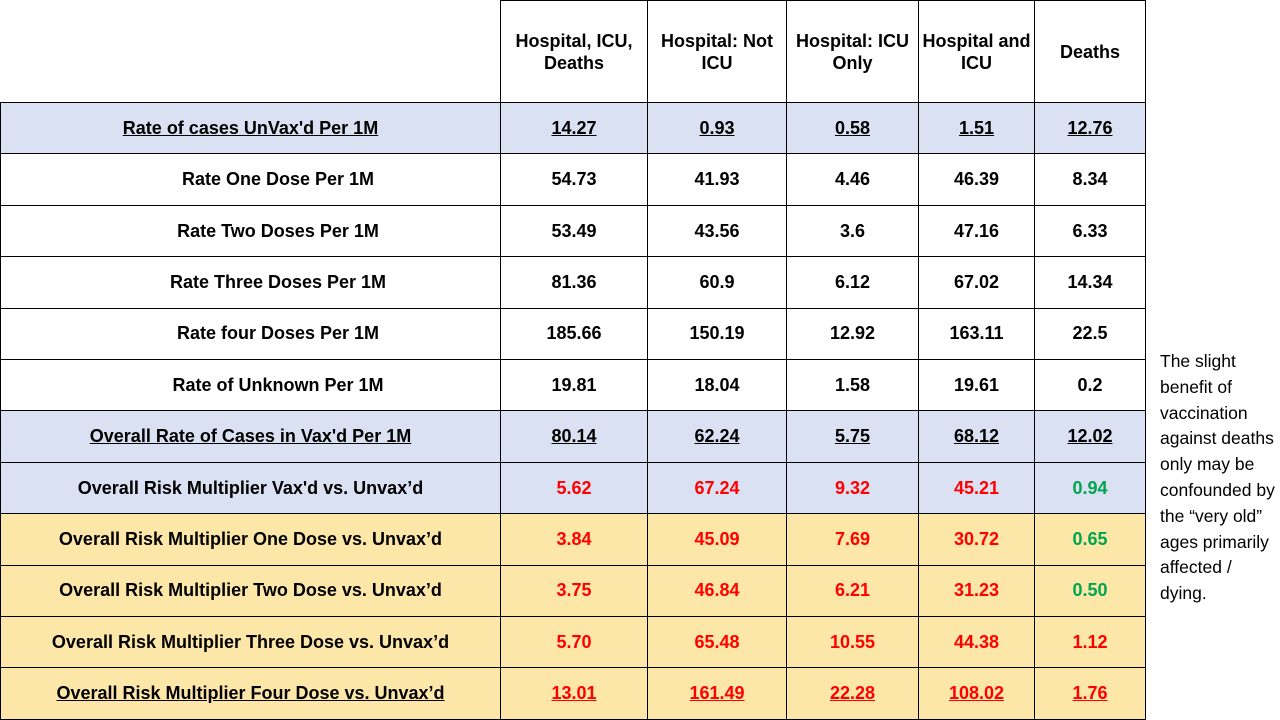  I want to click on cell: 22.5, so click(1090, 334).